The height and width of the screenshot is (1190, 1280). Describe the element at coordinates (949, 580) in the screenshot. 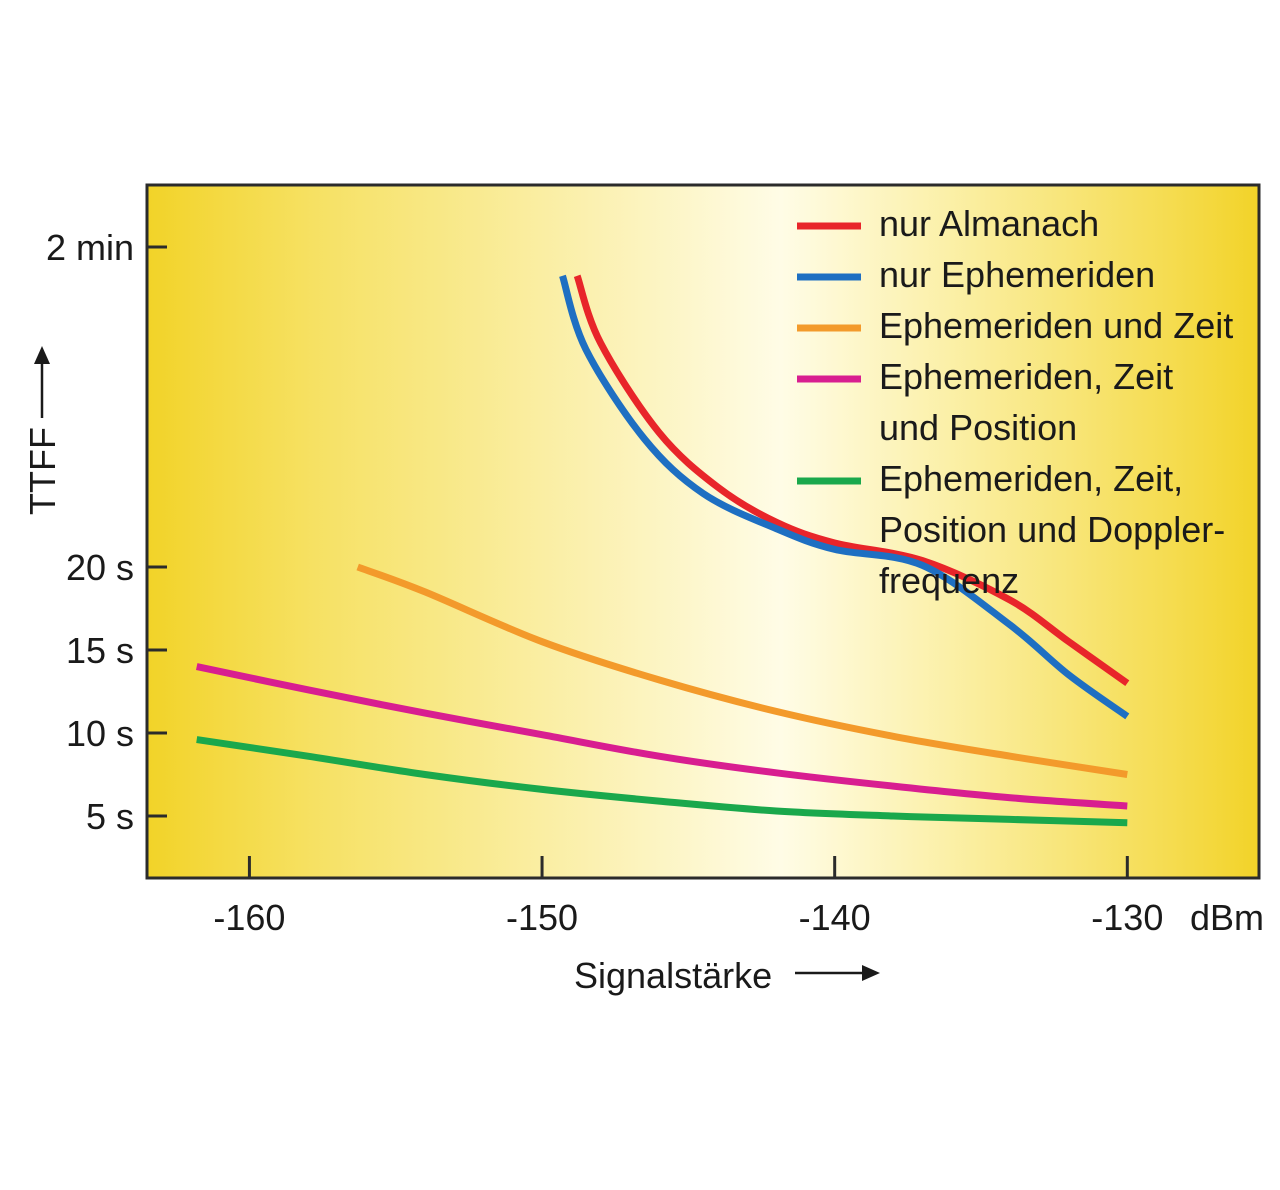

I see `legend-label: frequenz` at that location.